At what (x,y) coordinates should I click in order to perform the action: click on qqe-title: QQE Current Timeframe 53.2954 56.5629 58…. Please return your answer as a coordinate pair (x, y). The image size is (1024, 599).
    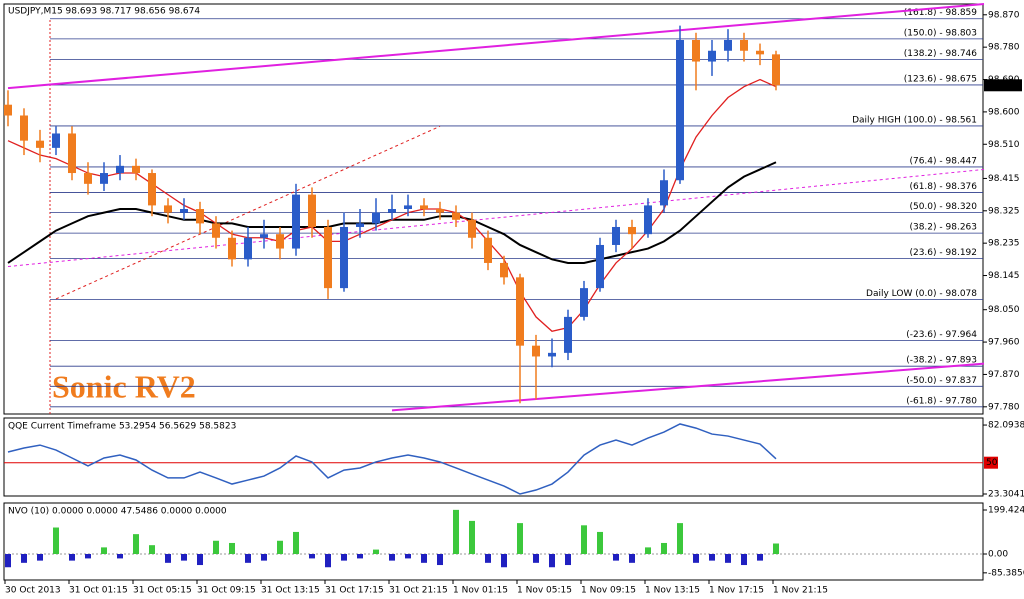
    Looking at the image, I should click on (122, 427).